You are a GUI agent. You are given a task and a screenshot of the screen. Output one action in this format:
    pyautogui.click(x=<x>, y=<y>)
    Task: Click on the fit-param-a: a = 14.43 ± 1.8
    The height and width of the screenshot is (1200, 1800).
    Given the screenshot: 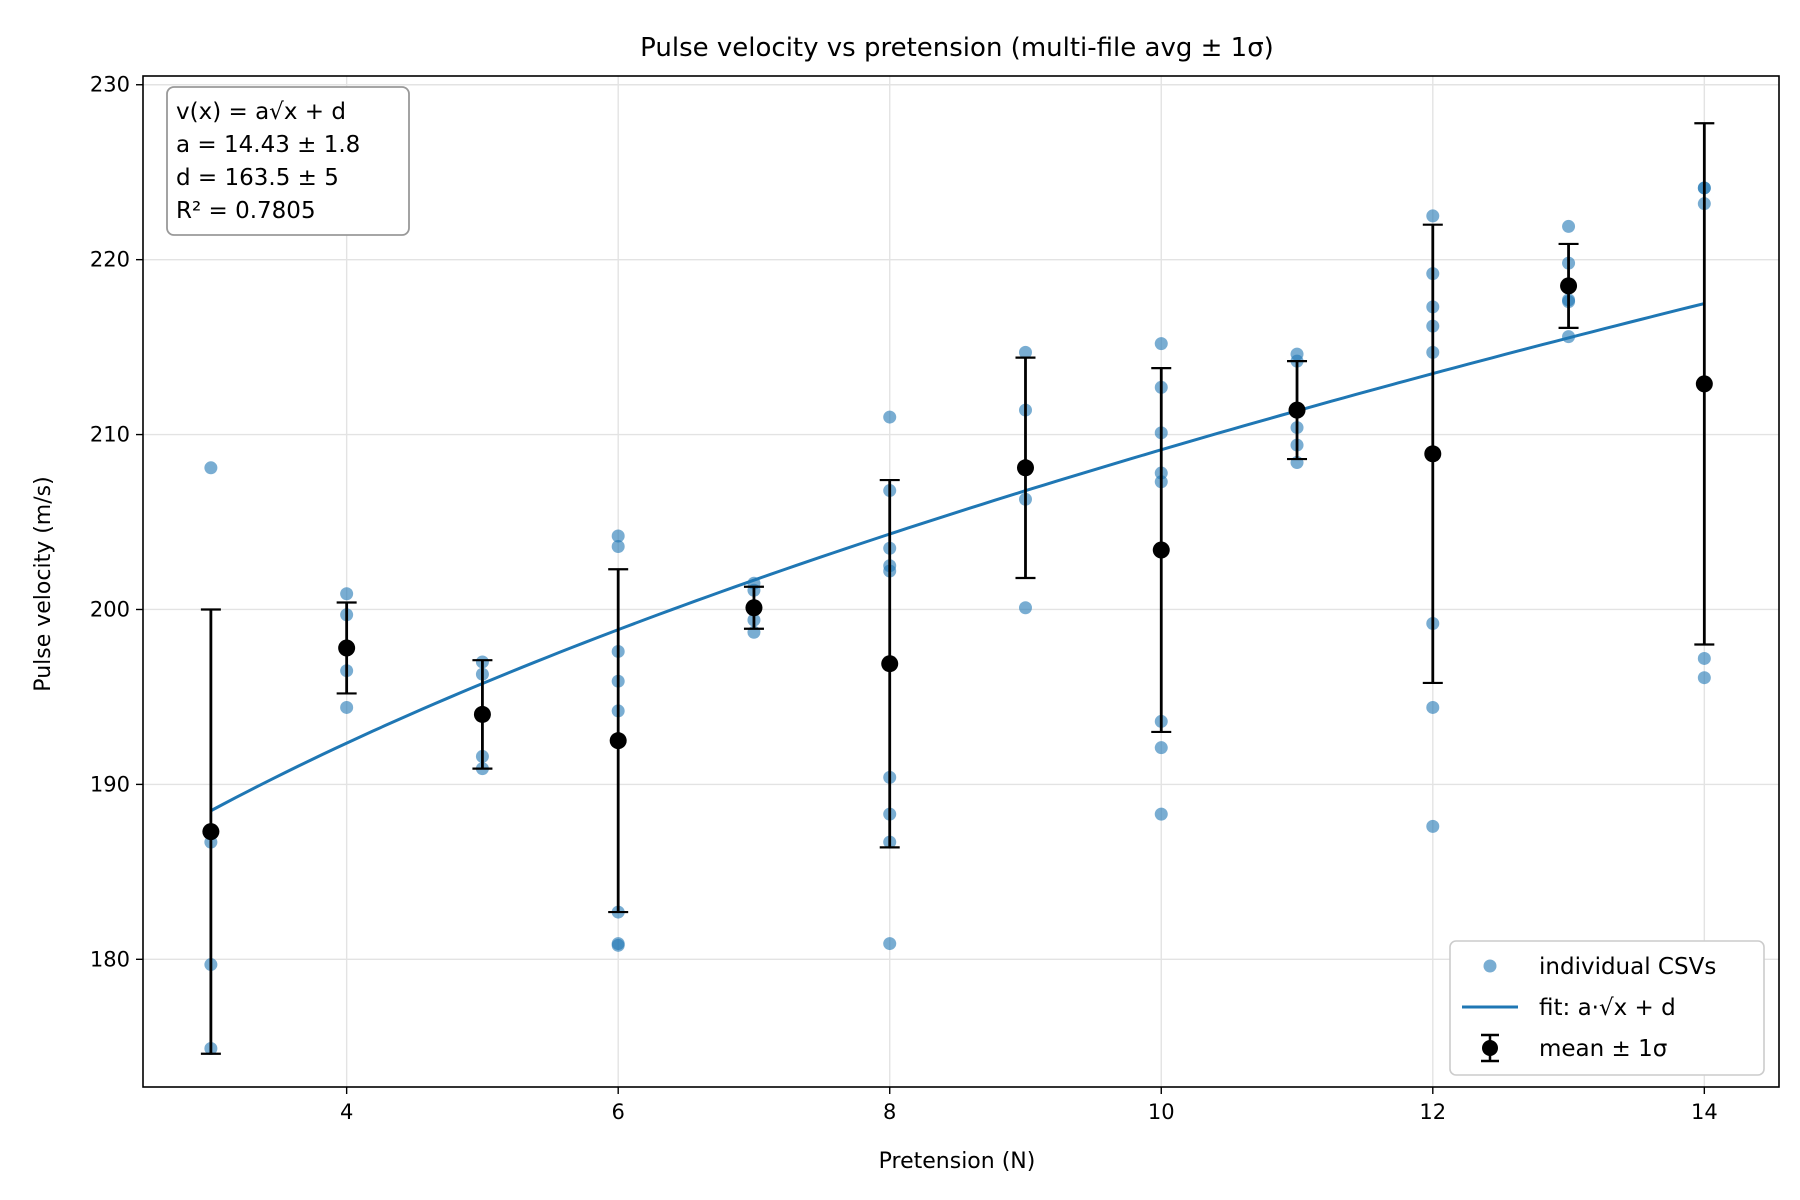 What is the action you would take?
    pyautogui.click(x=268, y=145)
    